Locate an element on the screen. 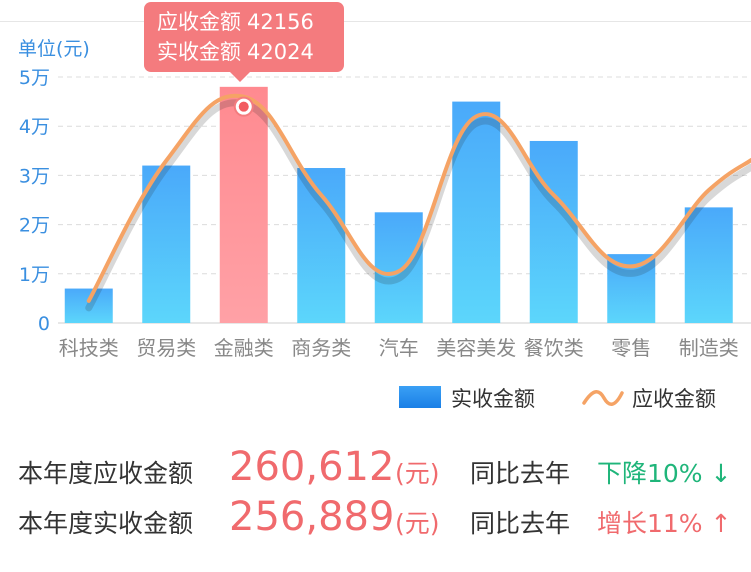  legend-line-swatch is located at coordinates (603, 398).